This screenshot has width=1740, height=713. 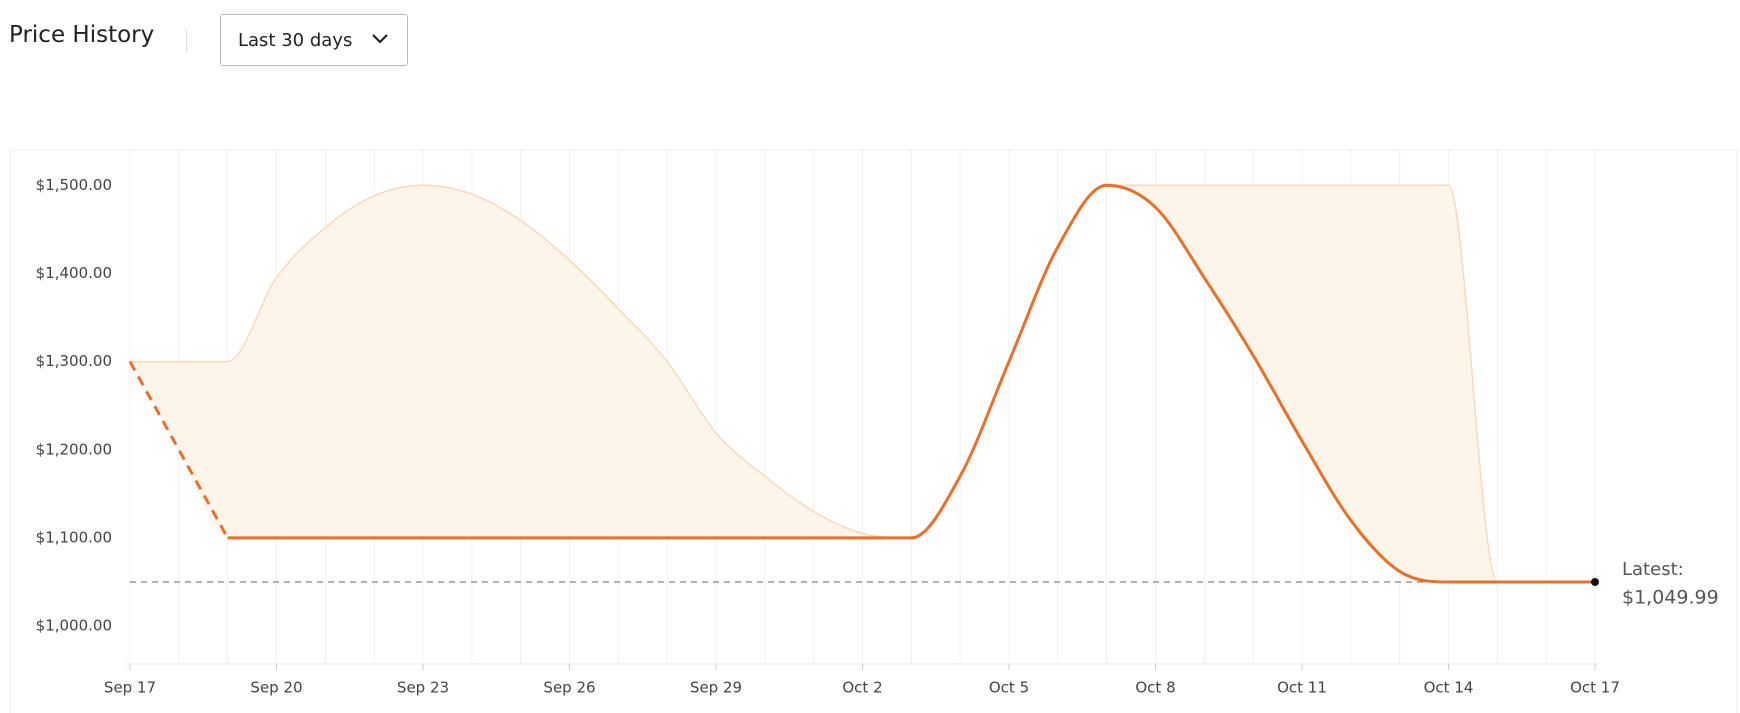 I want to click on latest-label: Latest:, so click(x=1653, y=569).